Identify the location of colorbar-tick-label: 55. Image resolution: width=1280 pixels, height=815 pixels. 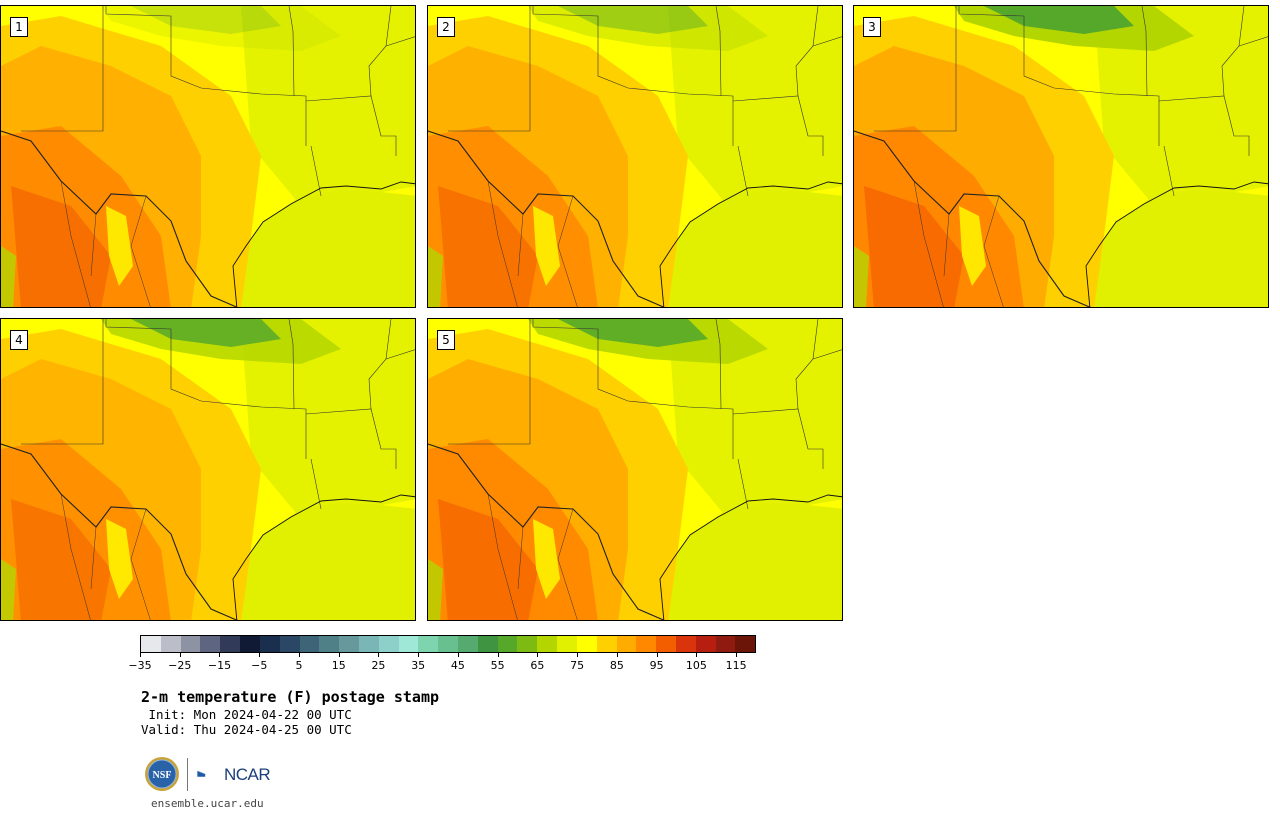
(497, 665).